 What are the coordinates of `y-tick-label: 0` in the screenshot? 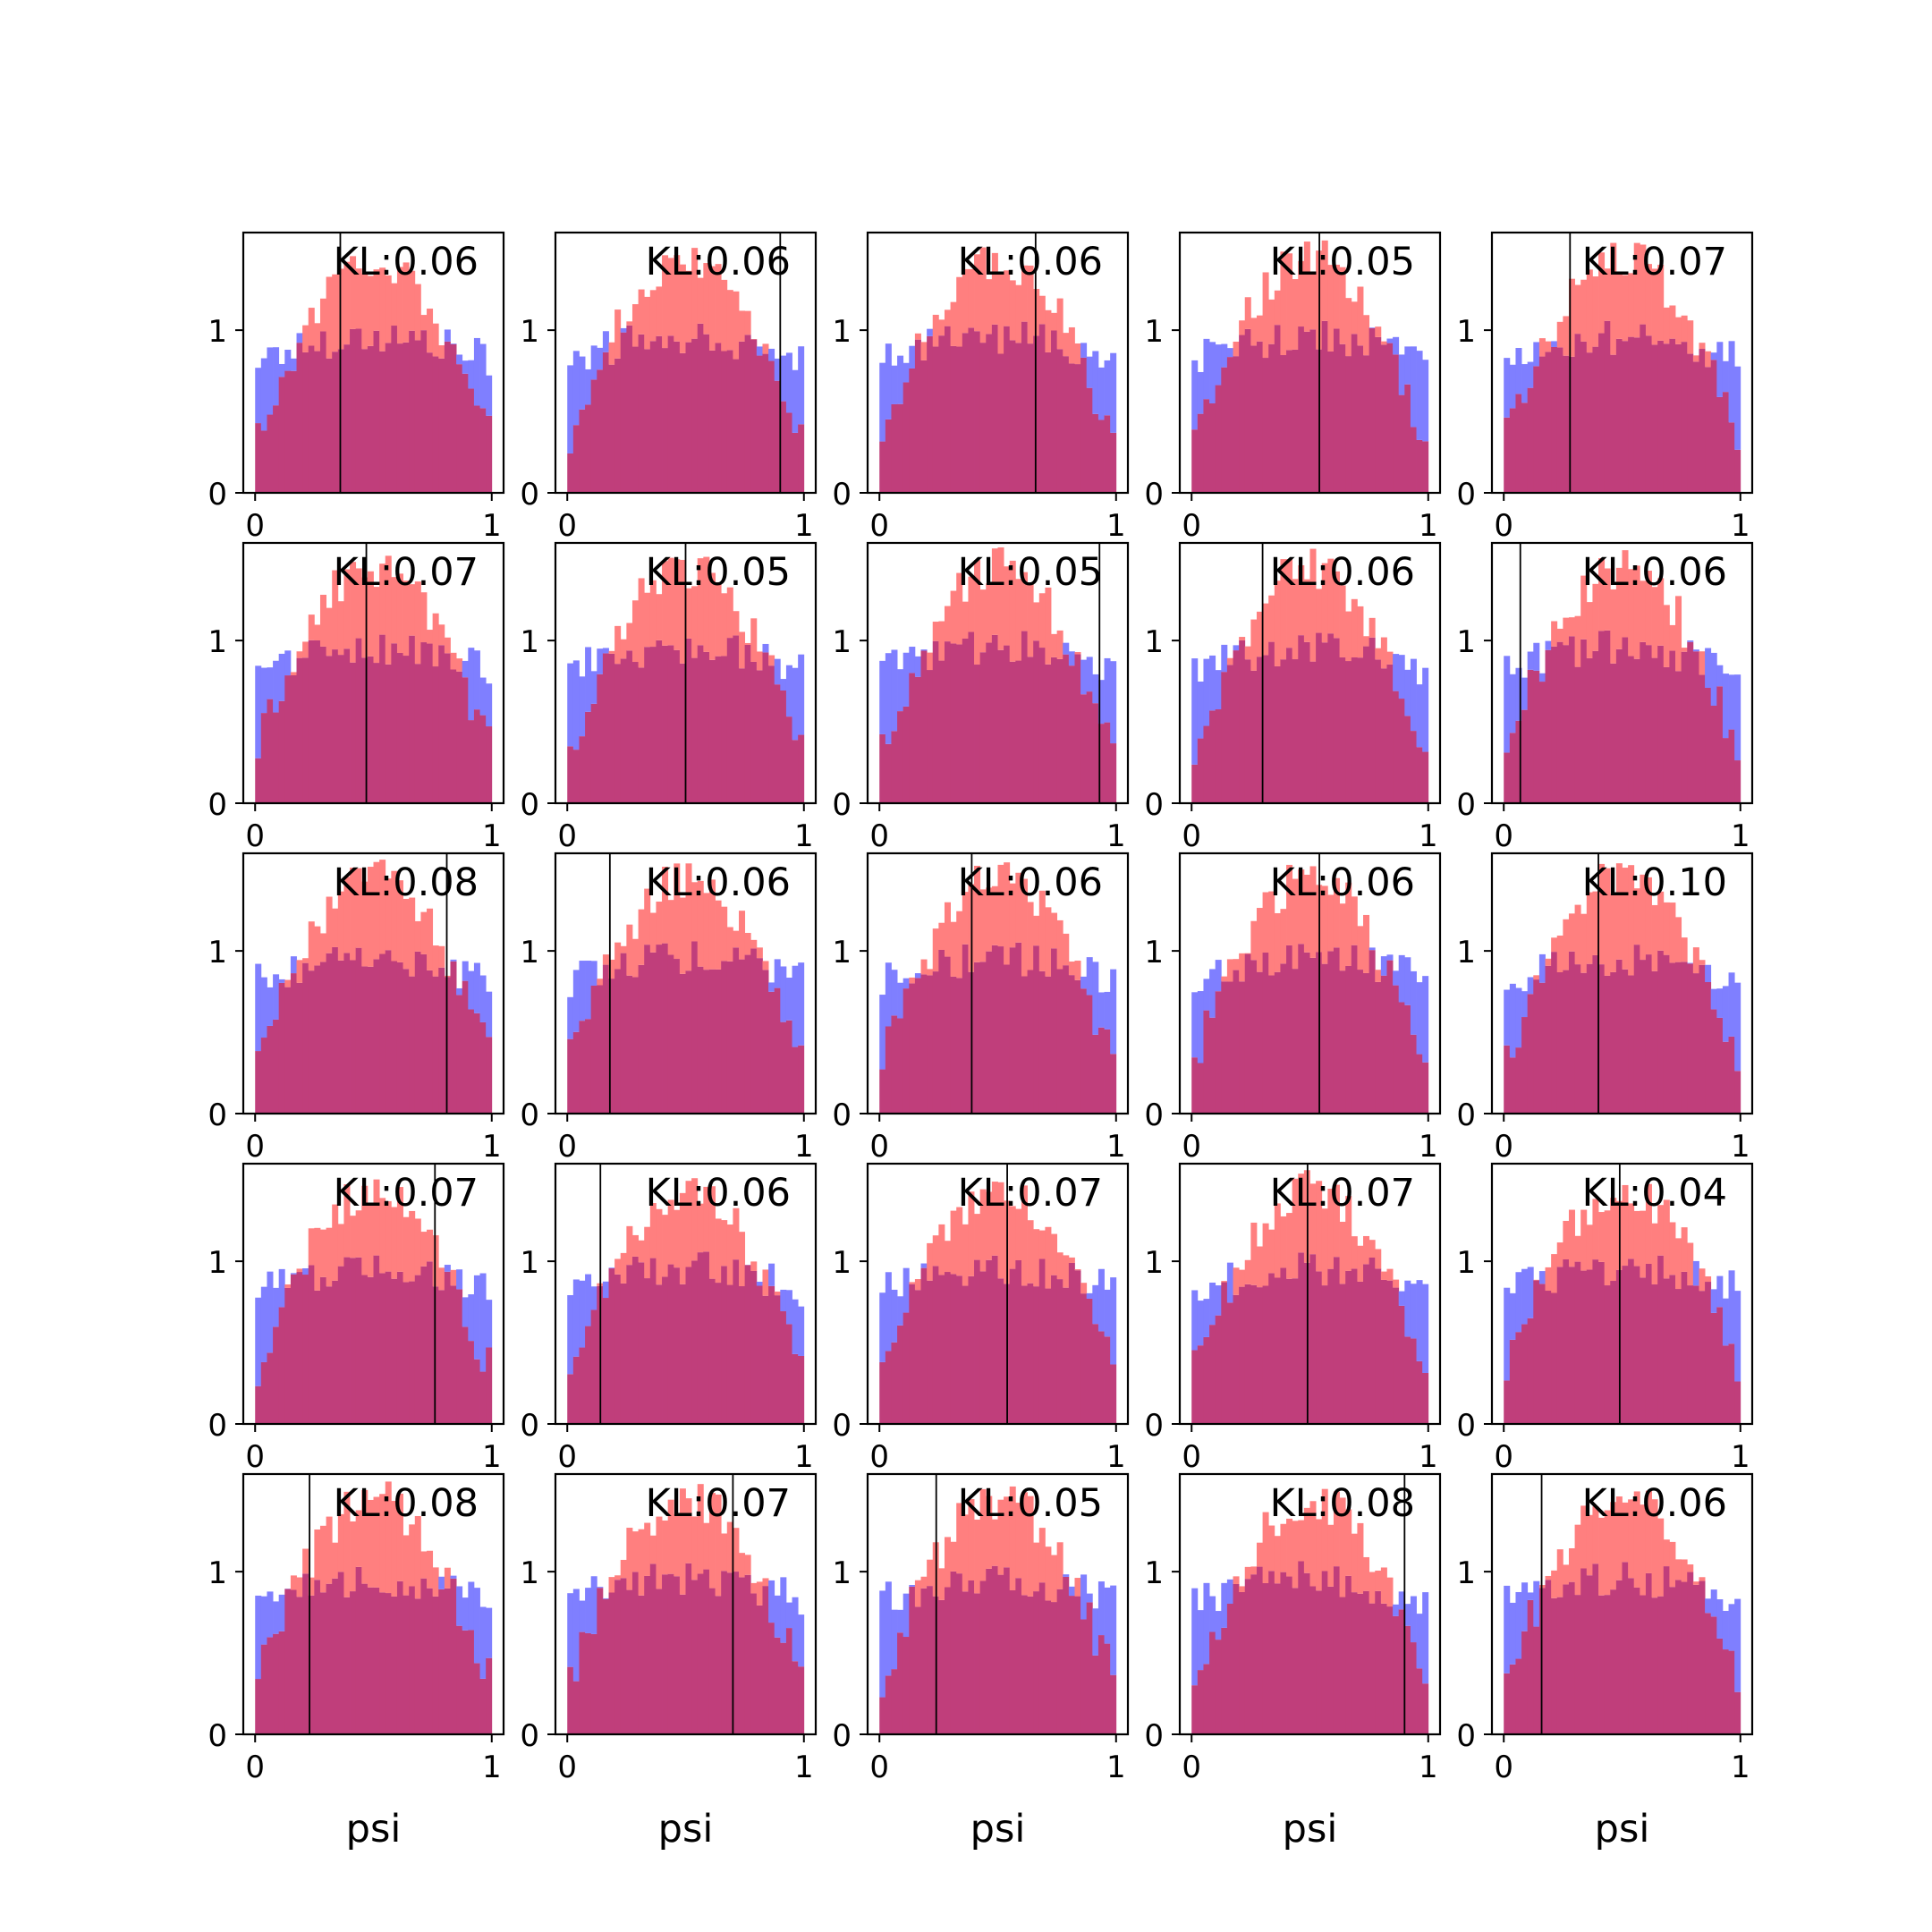 It's located at (842, 1426).